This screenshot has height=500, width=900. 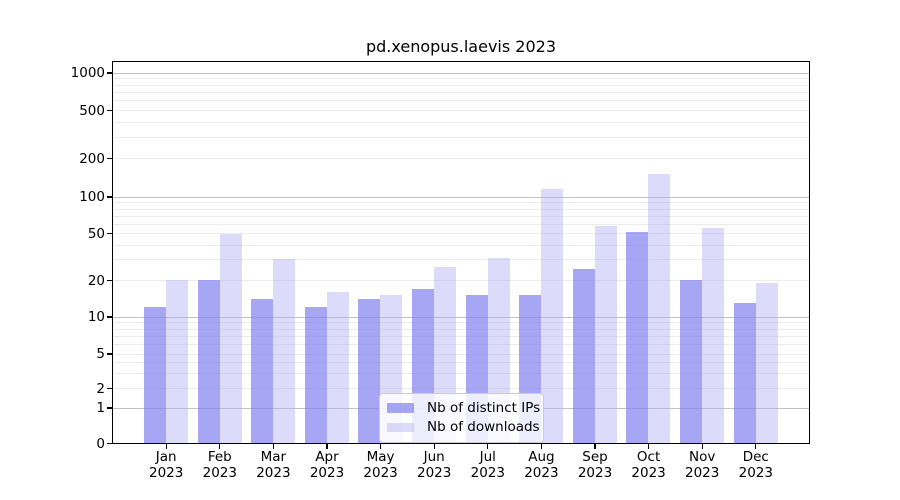 What do you see at coordinates (595, 457) in the screenshot?
I see `x-tick-month: Sep` at bounding box center [595, 457].